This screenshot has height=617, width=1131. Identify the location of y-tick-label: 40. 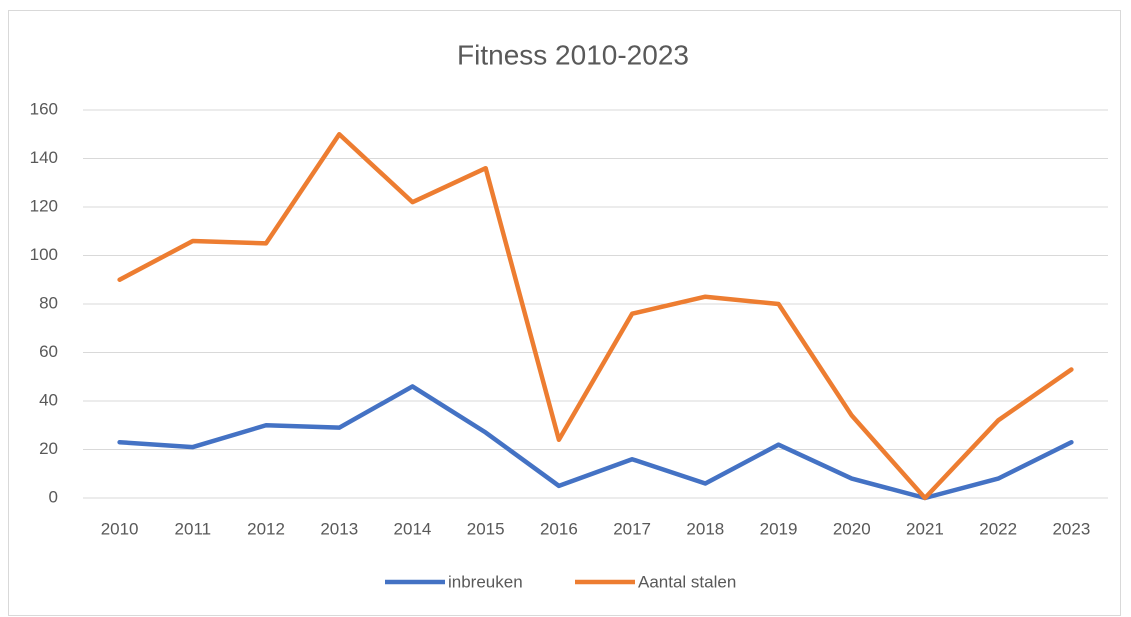
(48, 399).